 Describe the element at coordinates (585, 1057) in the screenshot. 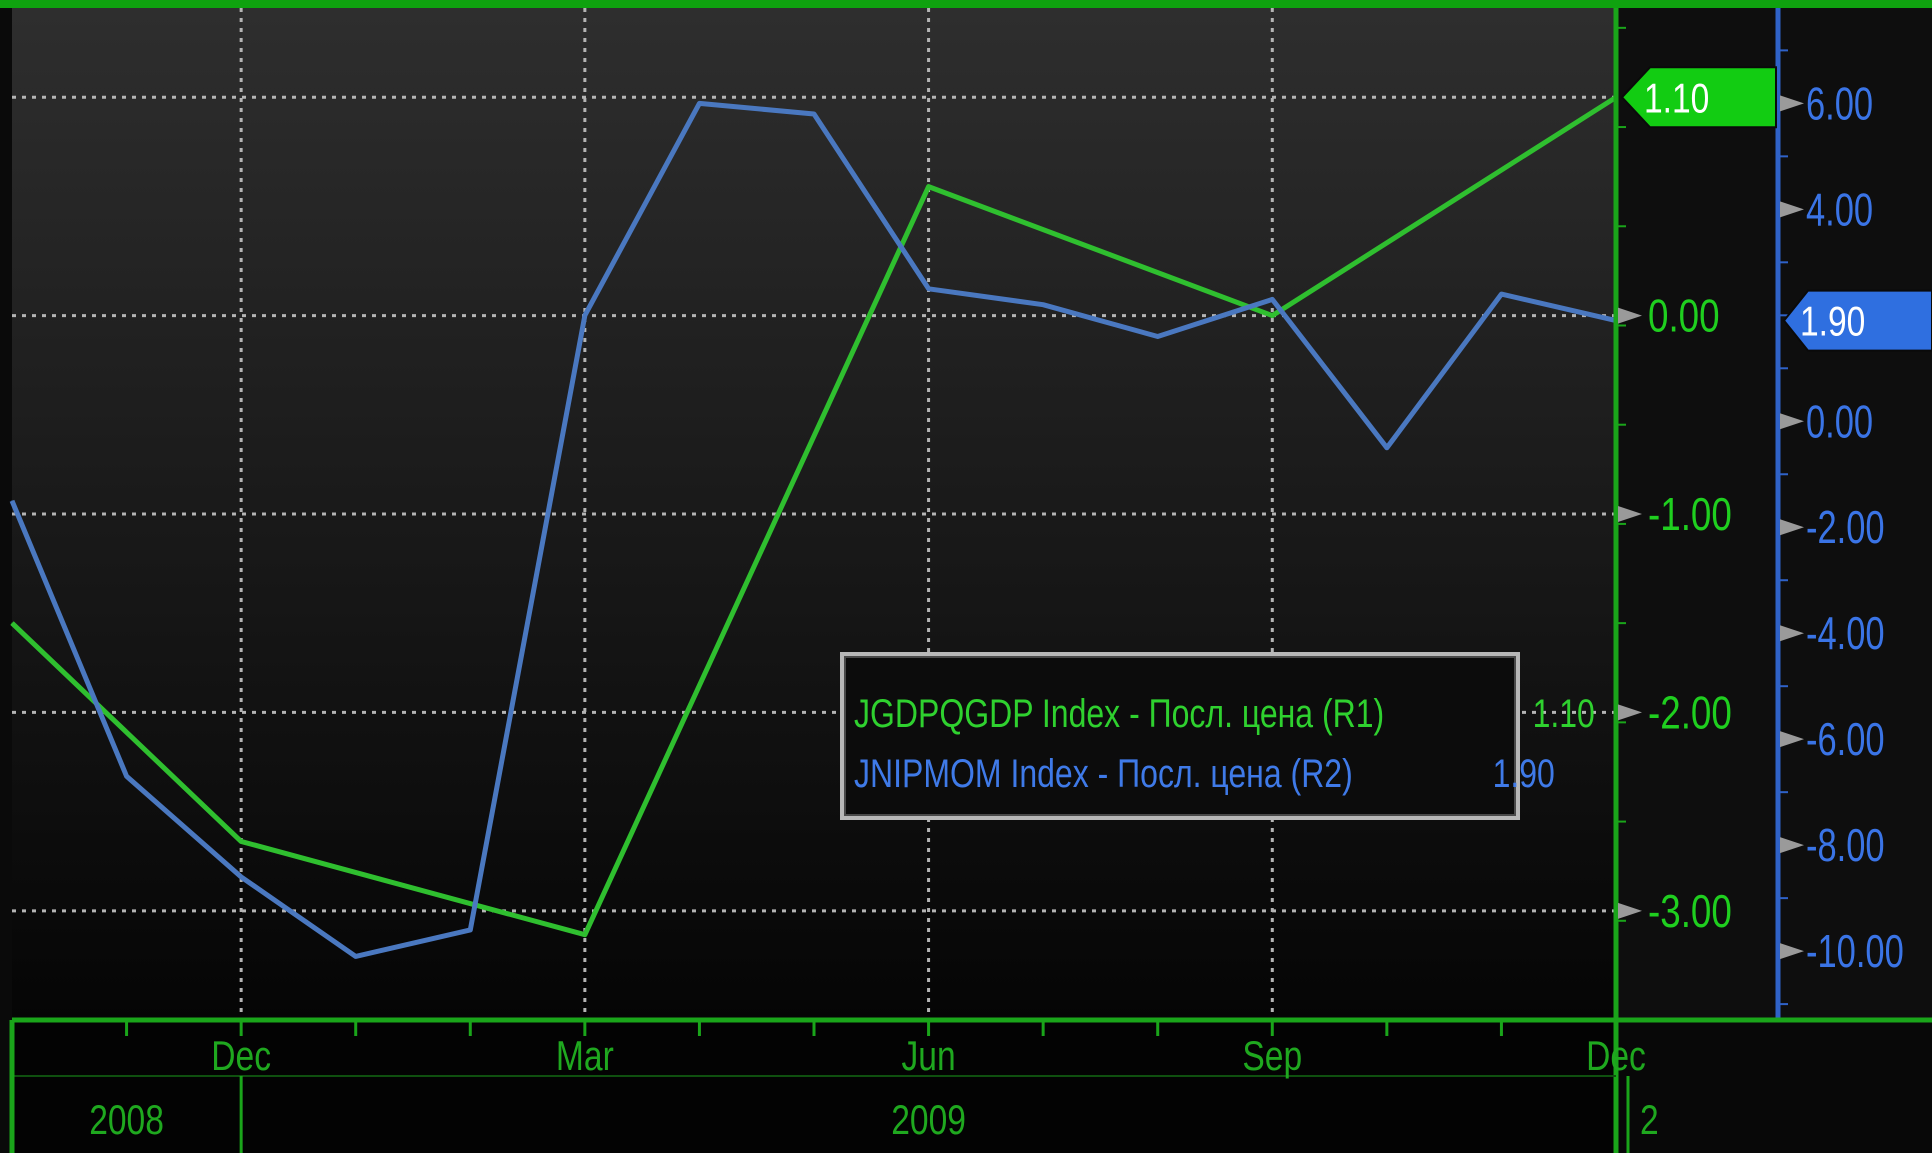

I see `x-tick-label: Mar` at that location.